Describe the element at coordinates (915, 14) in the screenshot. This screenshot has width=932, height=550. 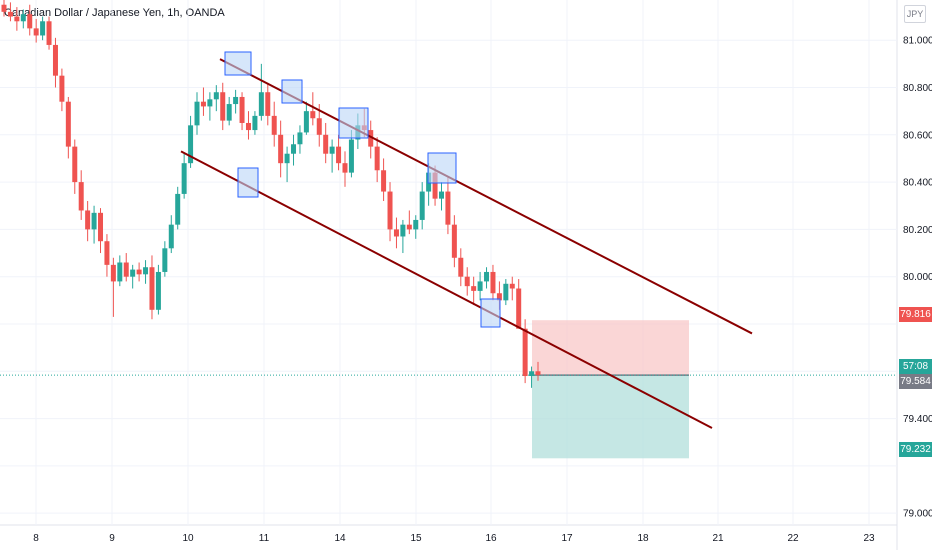
I see `currency-button: JPY` at that location.